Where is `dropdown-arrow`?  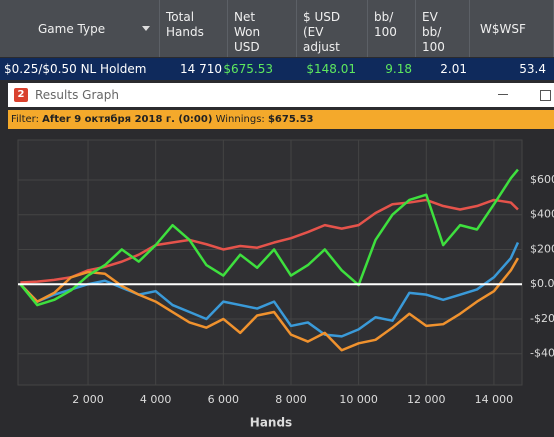 dropdown-arrow is located at coordinates (146, 28).